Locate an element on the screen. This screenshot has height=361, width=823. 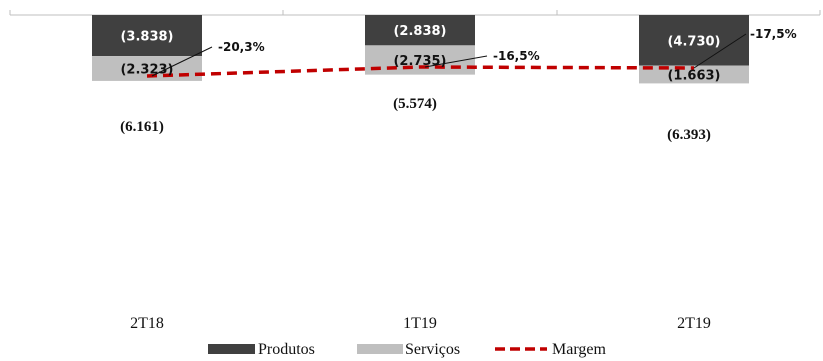
x-tick-label: 1T19 is located at coordinates (420, 323).